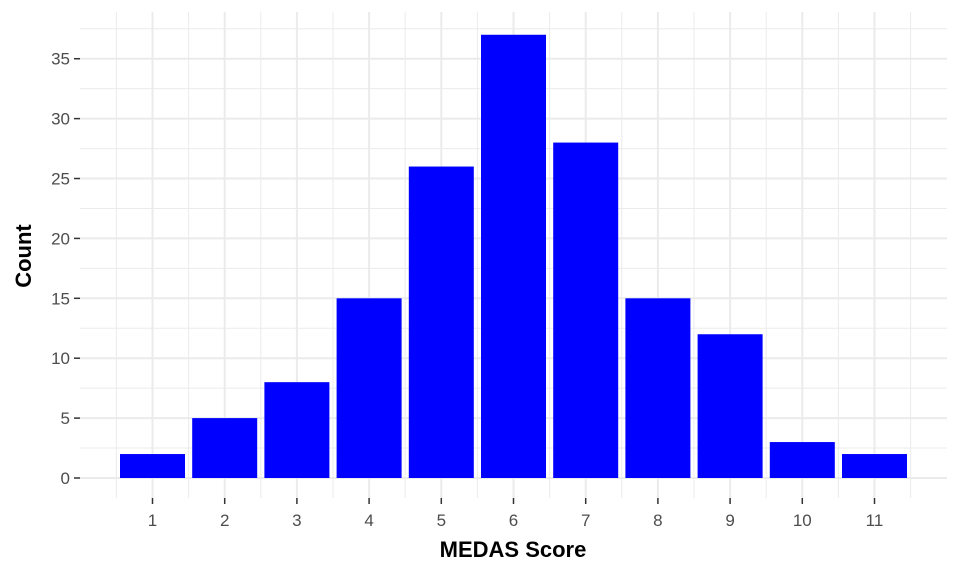  Describe the element at coordinates (224, 520) in the screenshot. I see `x-tick-label: 2` at that location.